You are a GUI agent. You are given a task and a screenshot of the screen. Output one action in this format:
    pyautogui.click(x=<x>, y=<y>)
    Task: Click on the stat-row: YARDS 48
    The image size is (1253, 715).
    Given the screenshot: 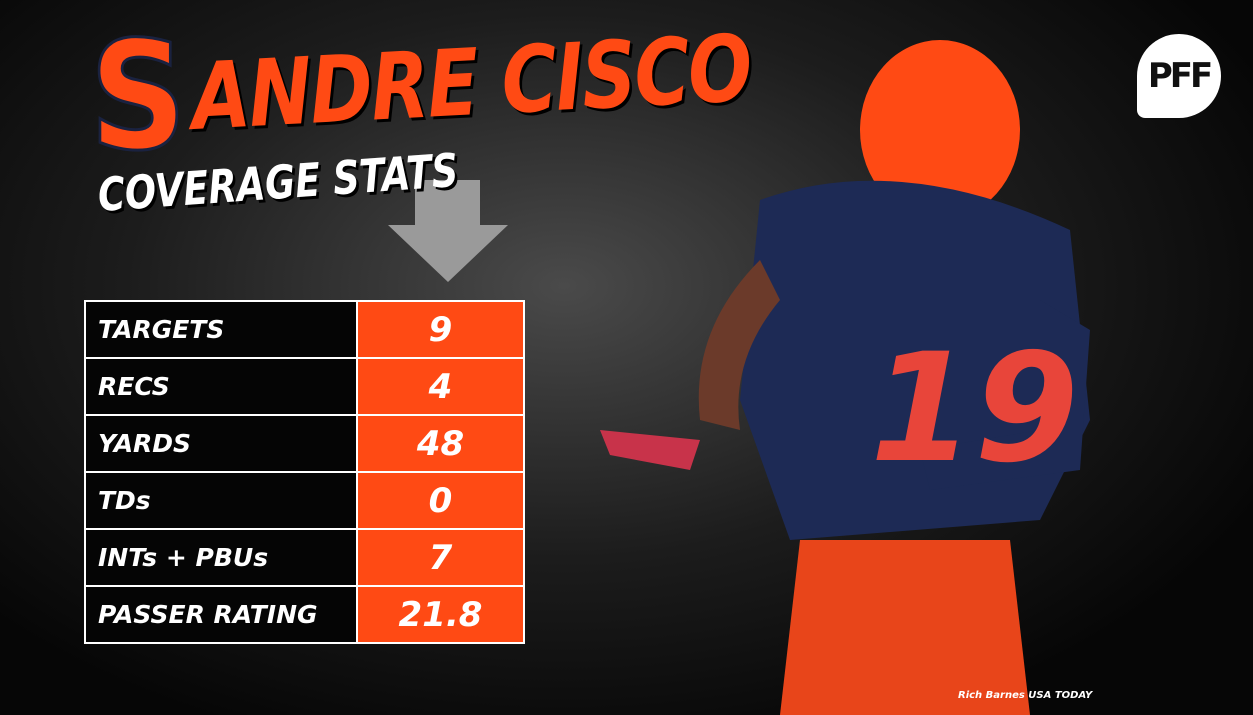 What is the action you would take?
    pyautogui.click(x=304, y=443)
    